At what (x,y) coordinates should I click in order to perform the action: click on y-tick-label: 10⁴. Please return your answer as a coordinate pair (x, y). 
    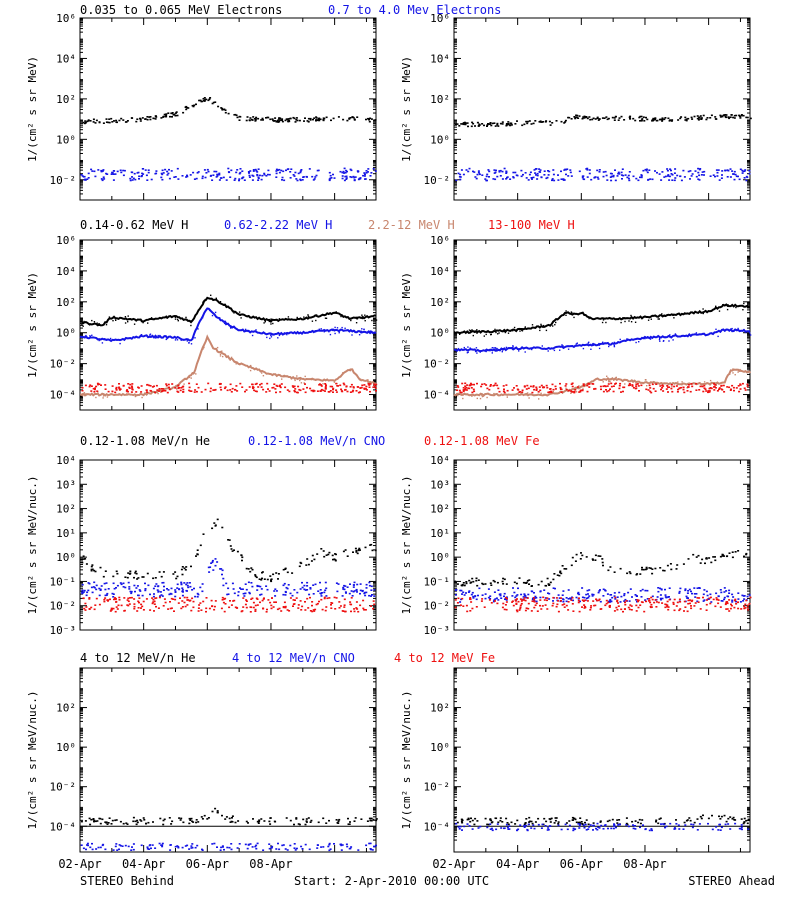
    Looking at the image, I should click on (440, 460).